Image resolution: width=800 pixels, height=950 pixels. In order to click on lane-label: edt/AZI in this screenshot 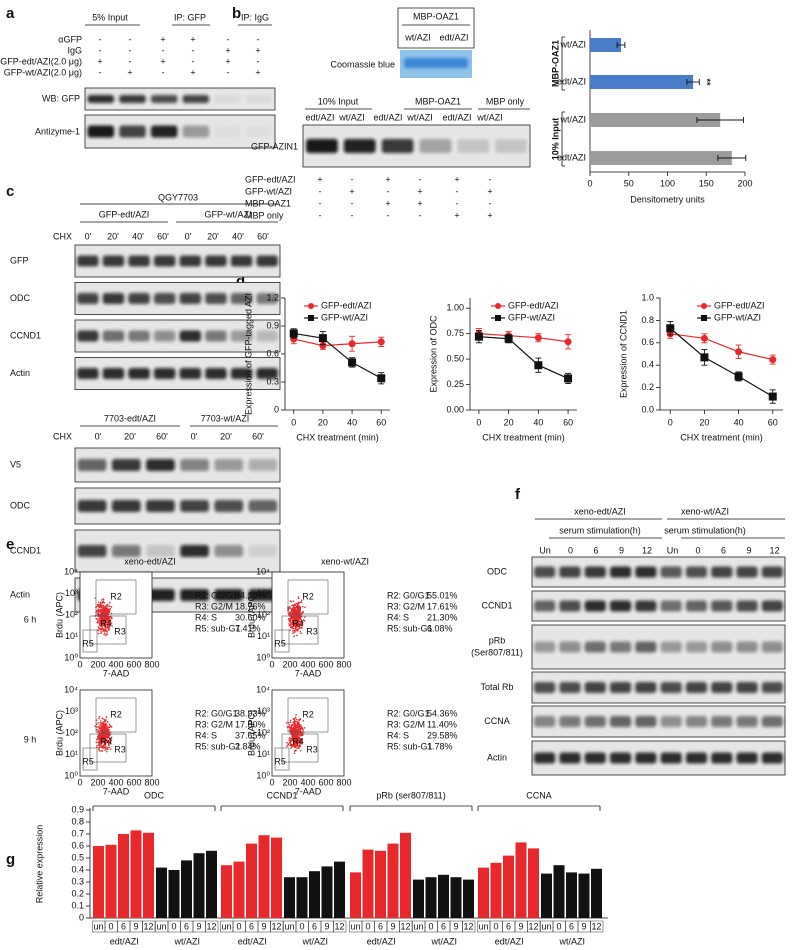, I will do `click(387, 117)`.